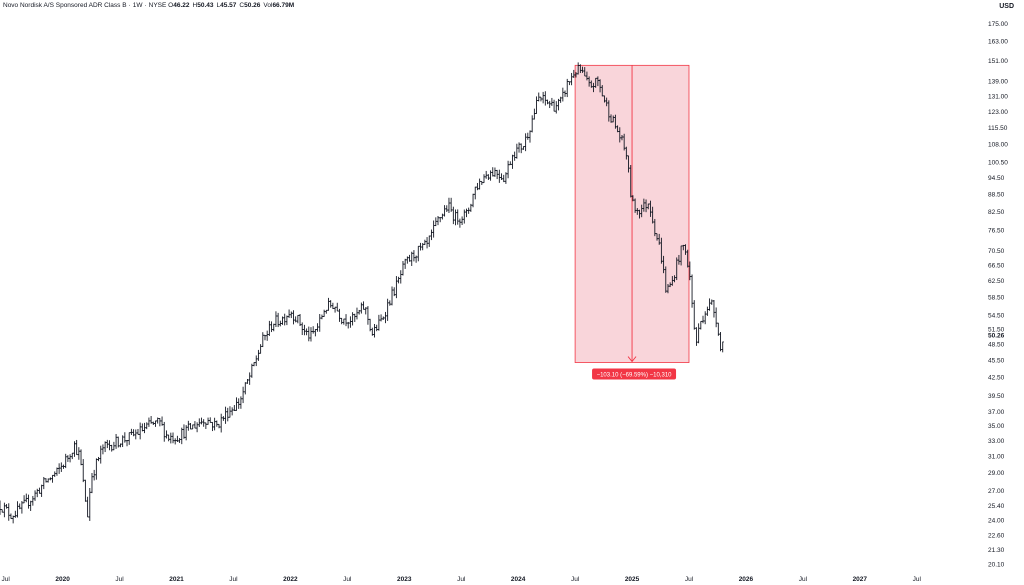 Image resolution: width=1024 pixels, height=585 pixels. What do you see at coordinates (1006, 6) in the screenshot?
I see `currency-label: USD` at bounding box center [1006, 6].